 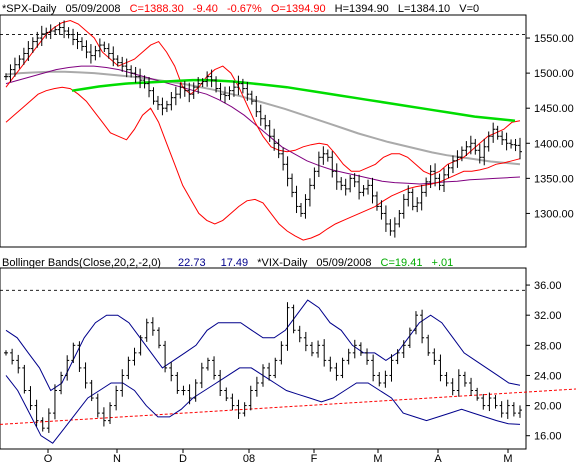 What do you see at coordinates (314, 459) in the screenshot?
I see `x-tick-label: F` at bounding box center [314, 459].